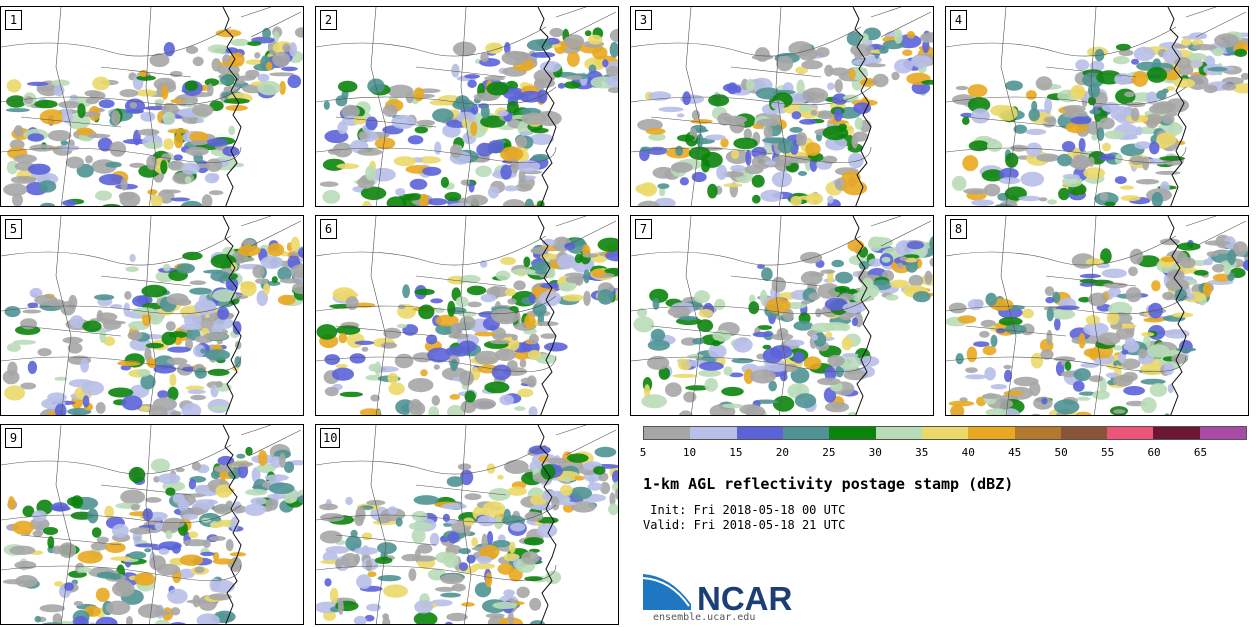 This screenshot has width=1260, height=627. Describe the element at coordinates (782, 452) in the screenshot. I see `colorbar-tick-label: 20` at that location.